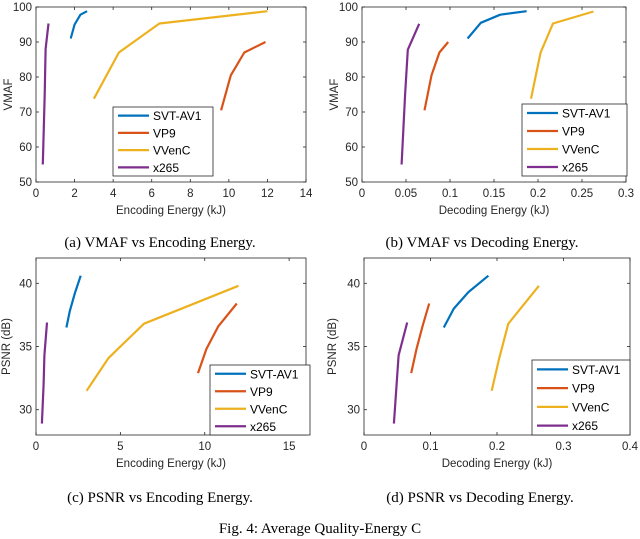 This screenshot has height=539, width=640. I want to click on figure-caption: Fig. 4: Average Quality-Energy C, so click(320, 529).